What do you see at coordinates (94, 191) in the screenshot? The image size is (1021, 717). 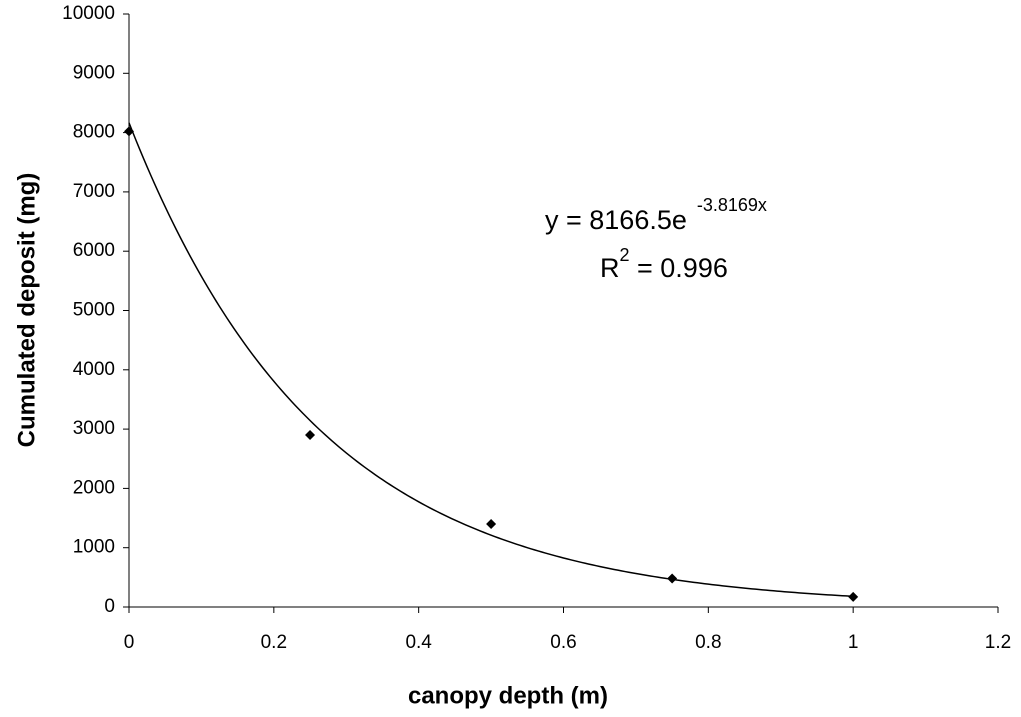 I see `y-tick-label: 7000` at bounding box center [94, 191].